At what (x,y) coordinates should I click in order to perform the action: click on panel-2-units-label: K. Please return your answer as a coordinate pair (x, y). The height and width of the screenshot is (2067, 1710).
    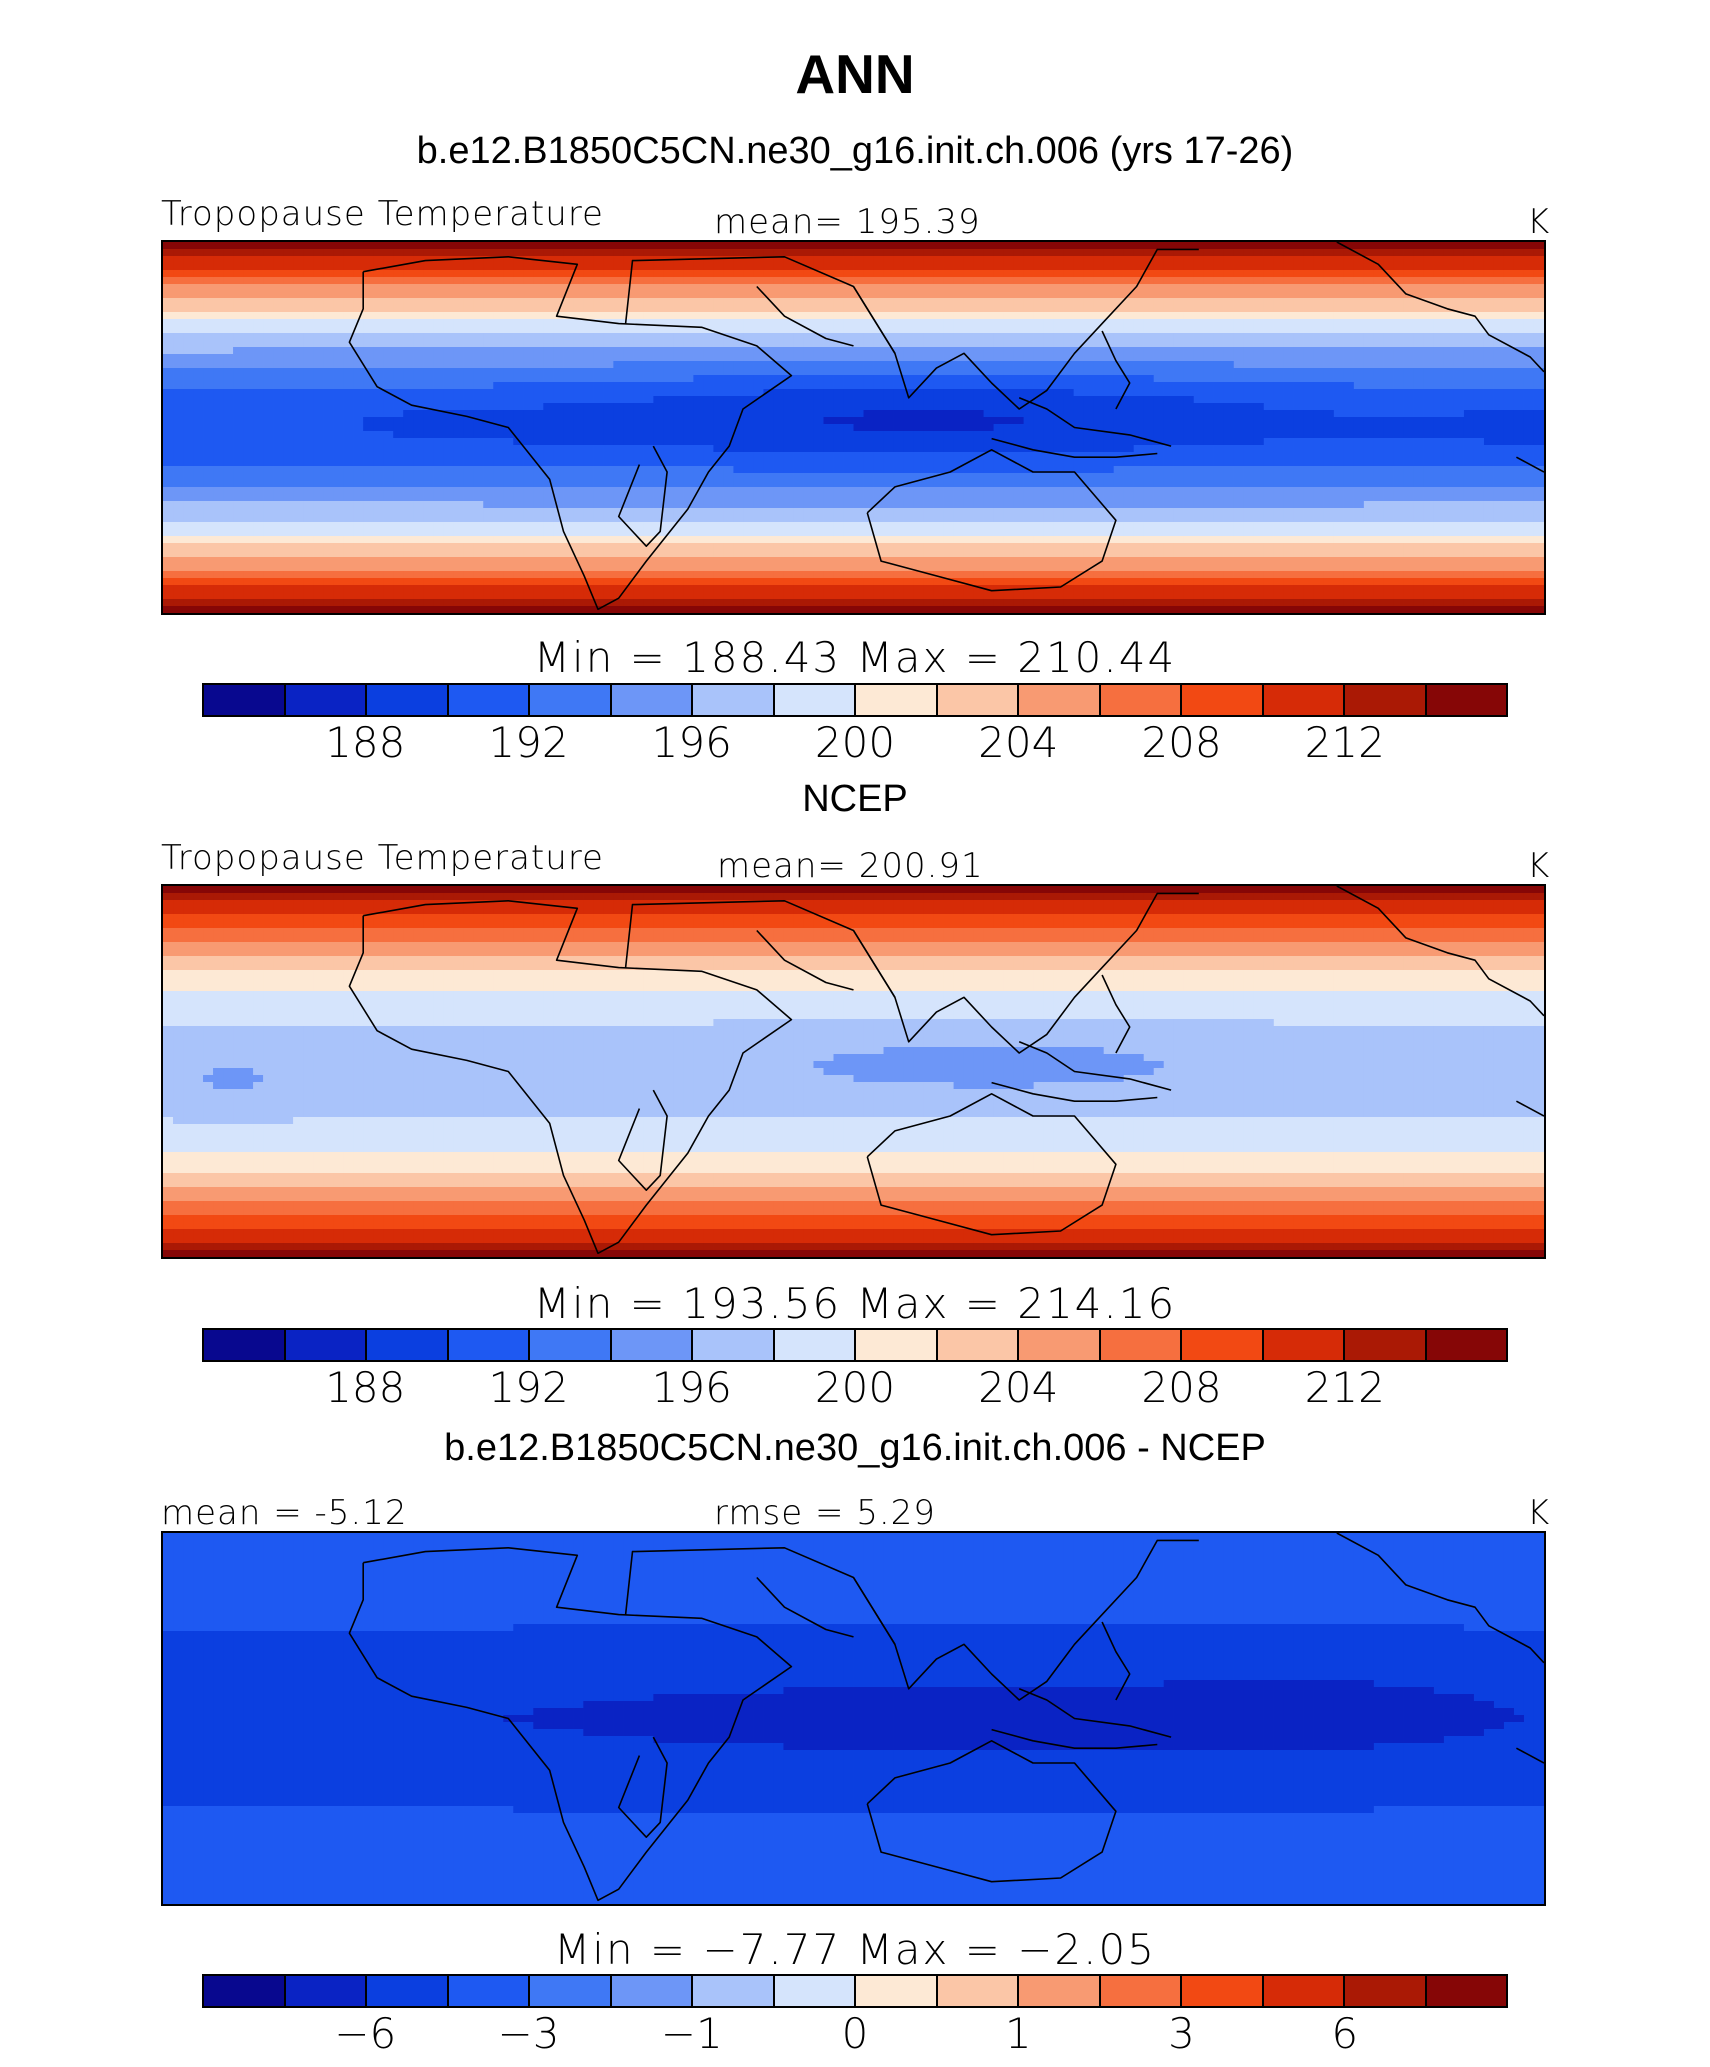
    Looking at the image, I should click on (1538, 866).